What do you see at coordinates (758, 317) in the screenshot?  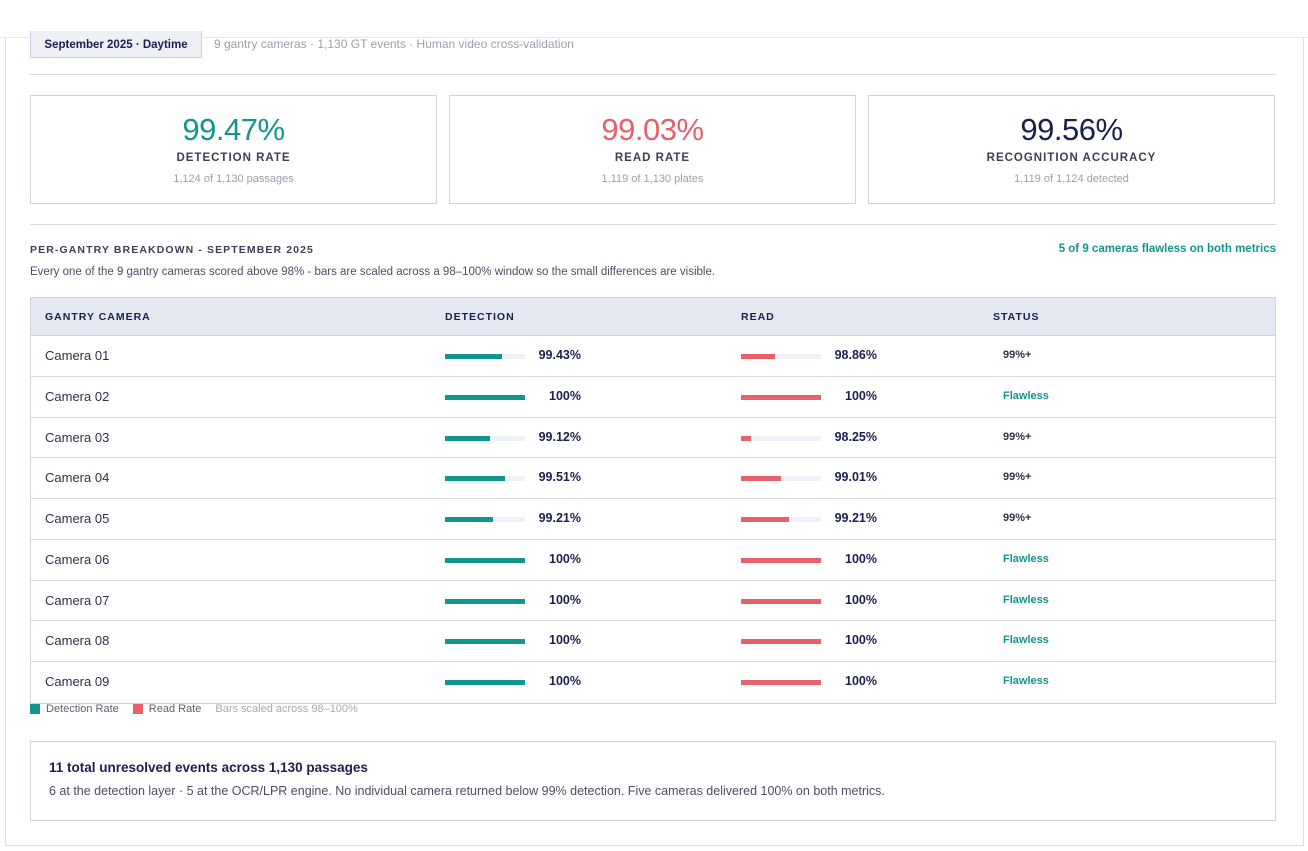 I see `column-header-read: READ` at bounding box center [758, 317].